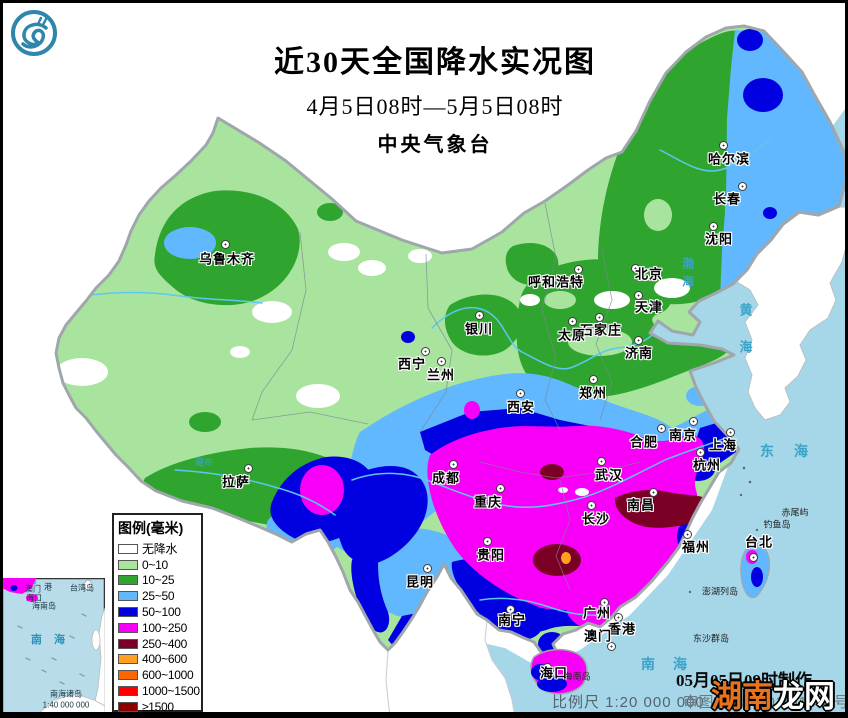  I want to click on inset-borneo, so click(71, 703).